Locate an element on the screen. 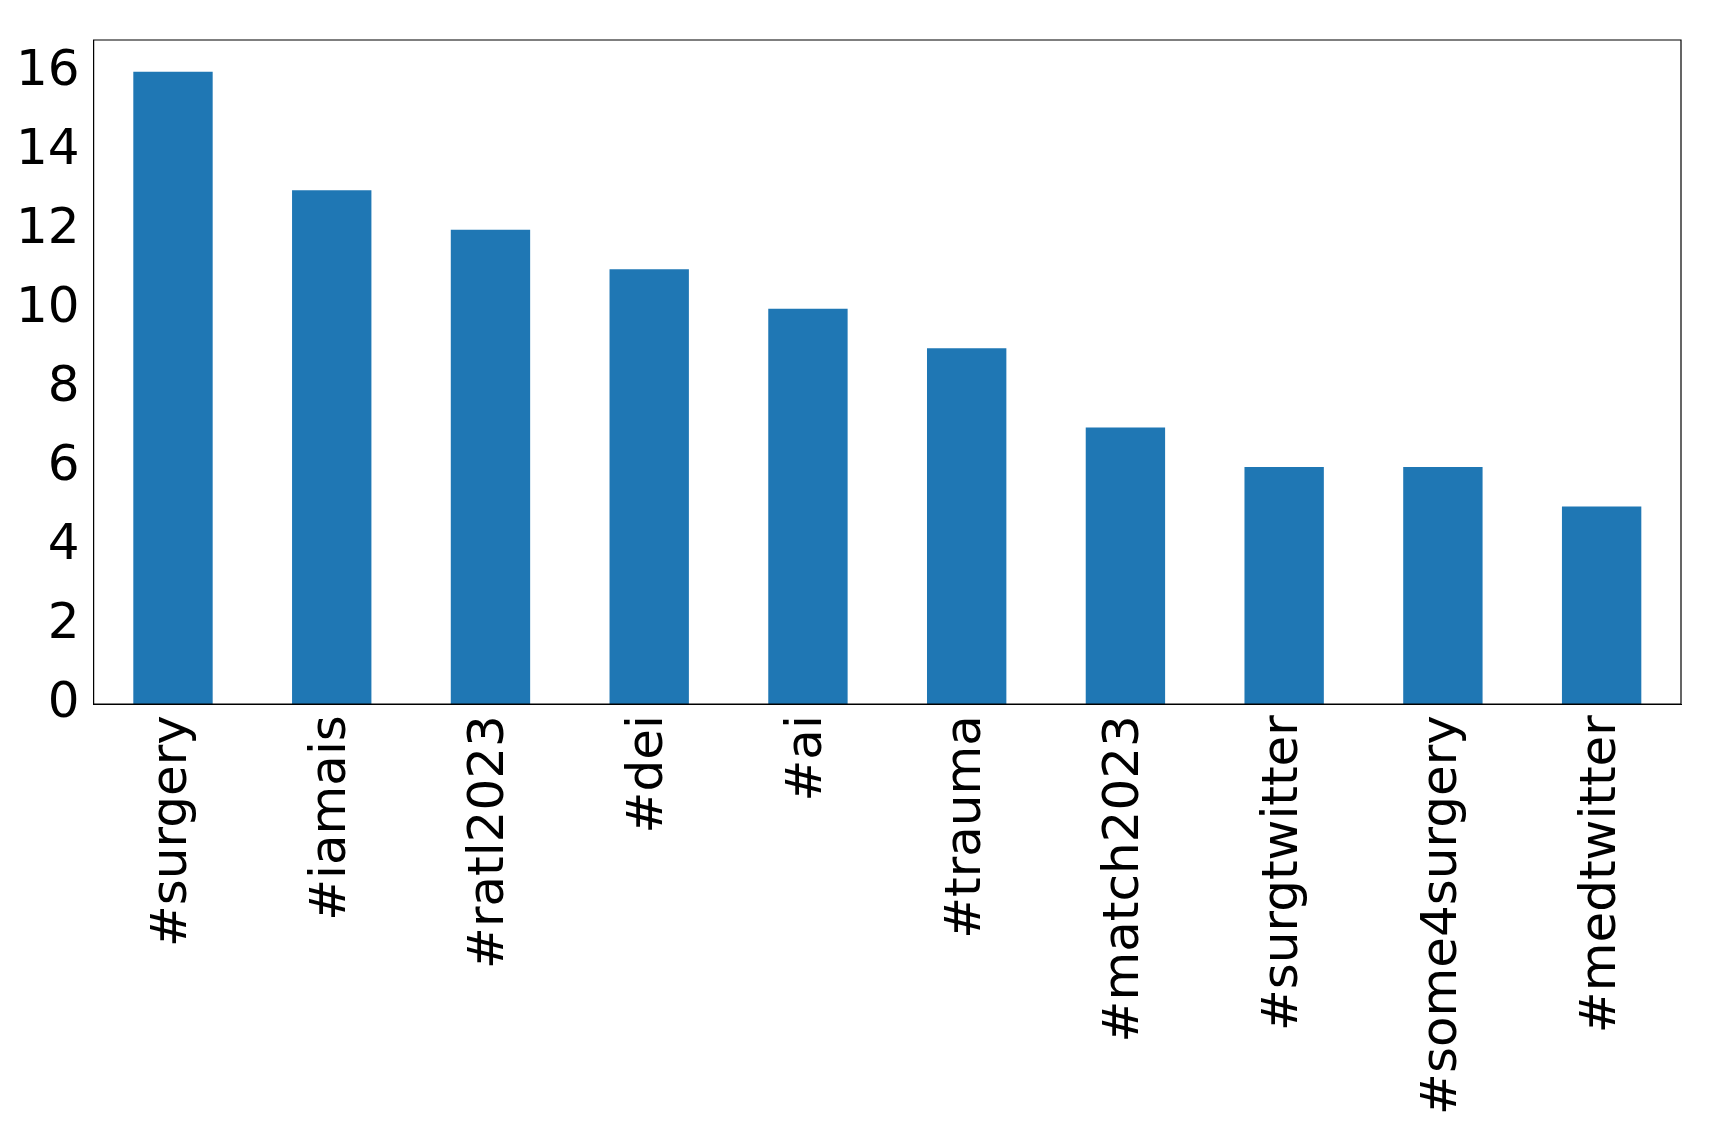 This screenshot has height=1128, width=1719. y-tick-label: 6 is located at coordinates (63, 462).